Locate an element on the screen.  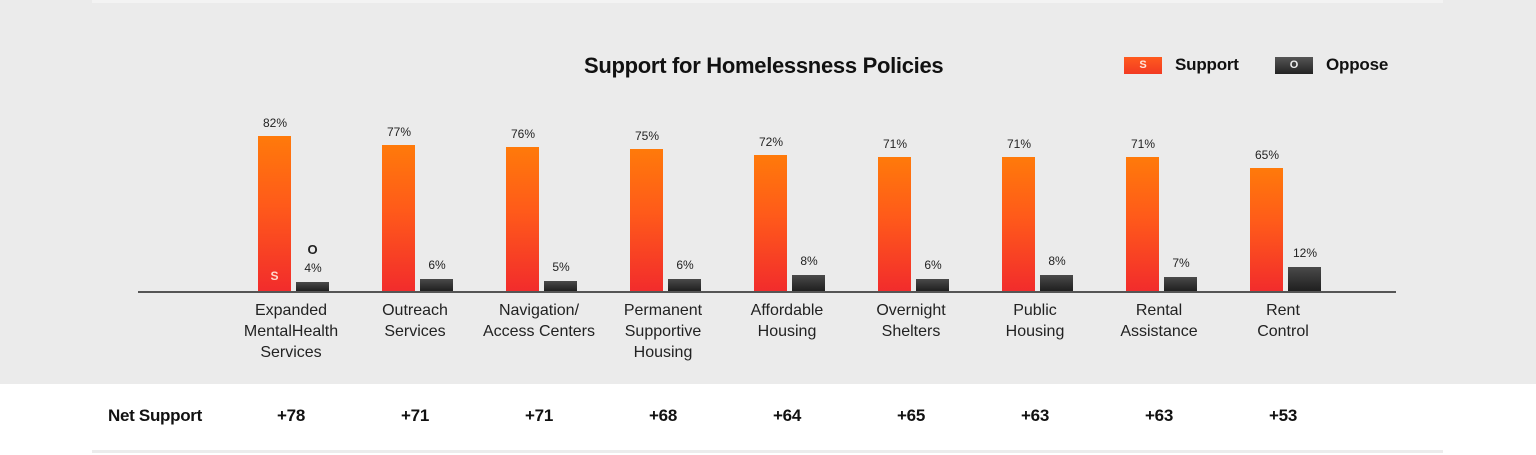
category-label: Public Housing is located at coordinates (1035, 321).